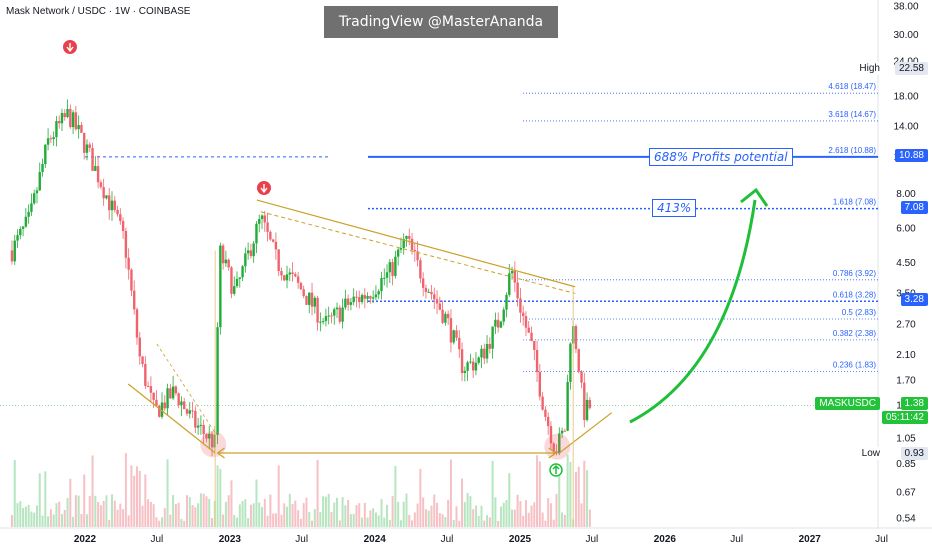 The image size is (932, 550). What do you see at coordinates (220, 453) in the screenshot?
I see `range-arrow-left` at bounding box center [220, 453].